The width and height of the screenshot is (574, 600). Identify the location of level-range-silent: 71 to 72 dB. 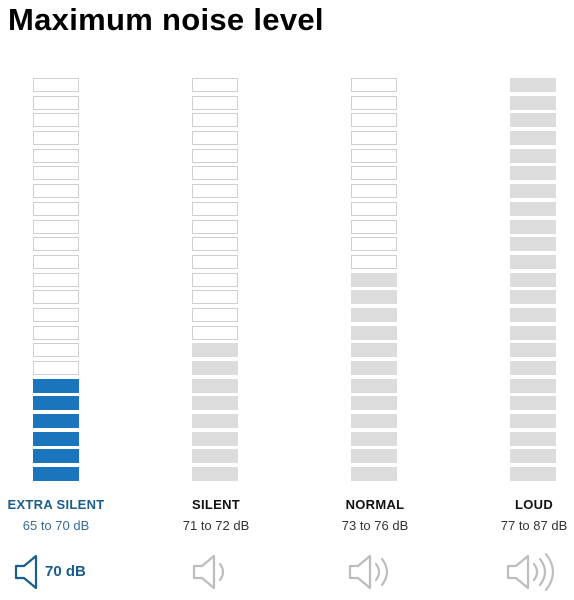
(216, 525).